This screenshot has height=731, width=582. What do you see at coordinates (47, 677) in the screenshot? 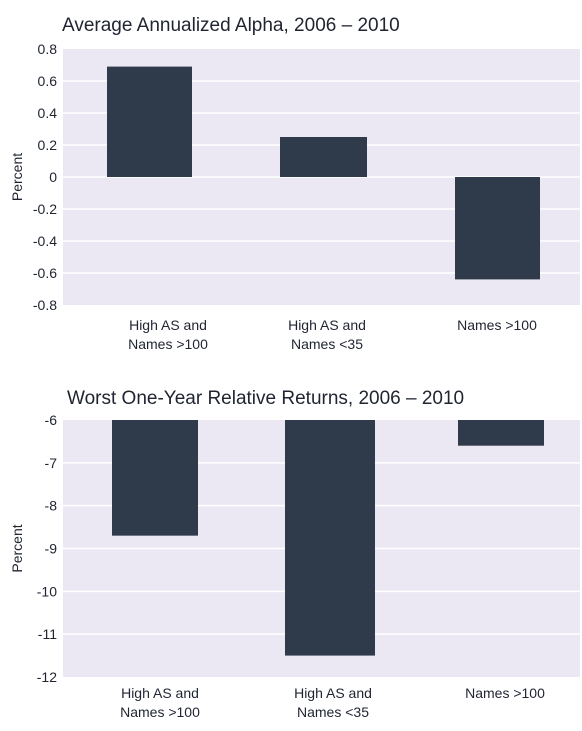
I see `y-tick-label: -12` at bounding box center [47, 677].